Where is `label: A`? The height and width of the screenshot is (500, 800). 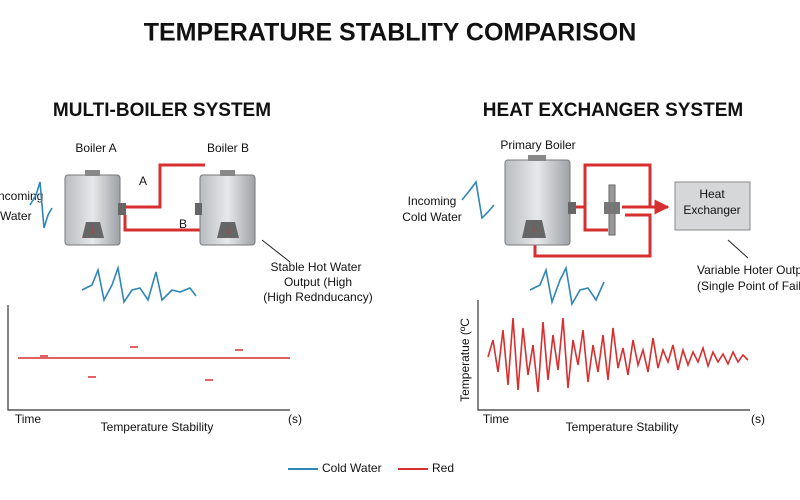
label: A is located at coordinates (143, 181).